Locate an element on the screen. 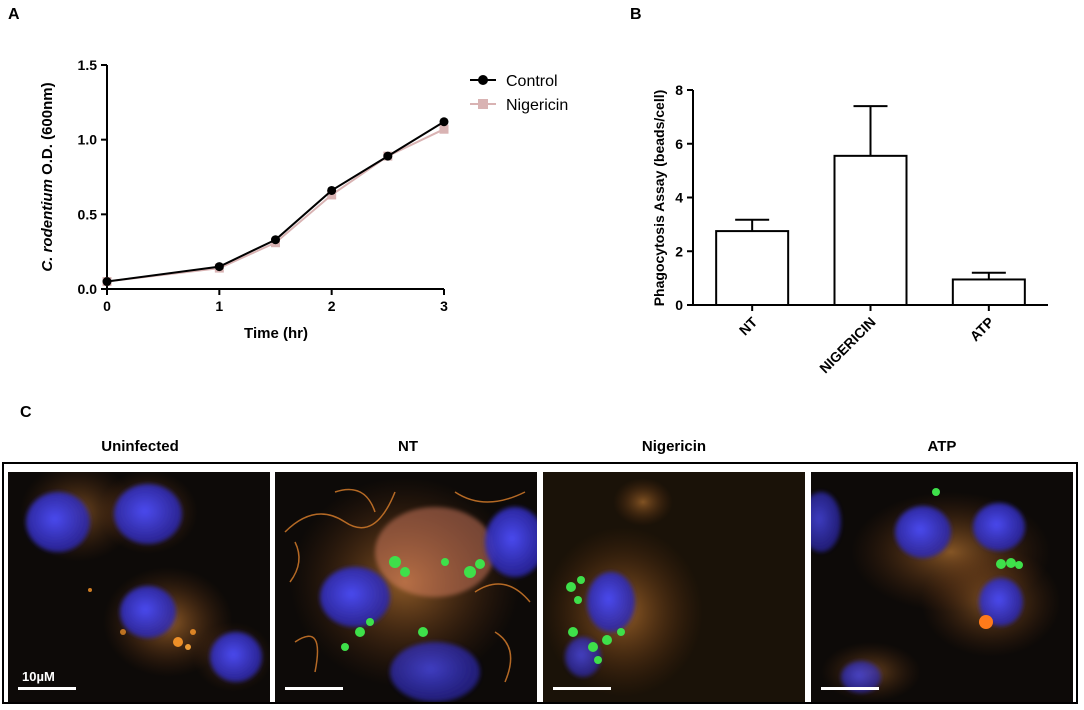 The image size is (1084, 710). x-tick-label: NIGERICIN is located at coordinates (847, 345).